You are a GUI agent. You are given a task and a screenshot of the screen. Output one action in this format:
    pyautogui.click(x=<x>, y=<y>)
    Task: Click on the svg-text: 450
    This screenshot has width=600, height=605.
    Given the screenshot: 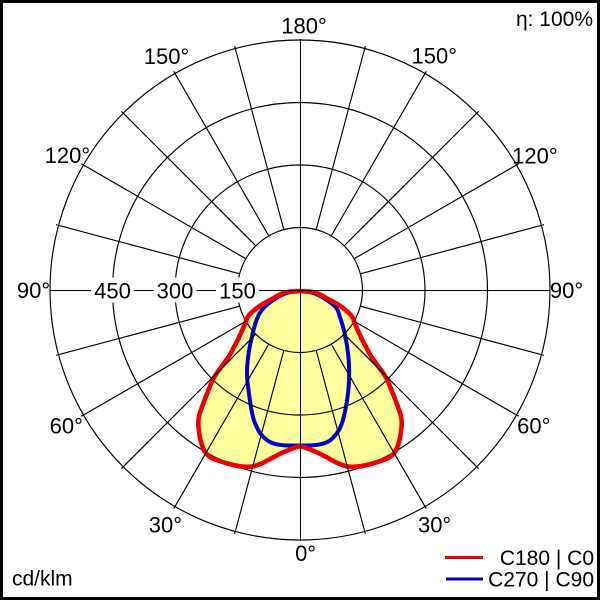 What is the action you would take?
    pyautogui.click(x=112, y=291)
    